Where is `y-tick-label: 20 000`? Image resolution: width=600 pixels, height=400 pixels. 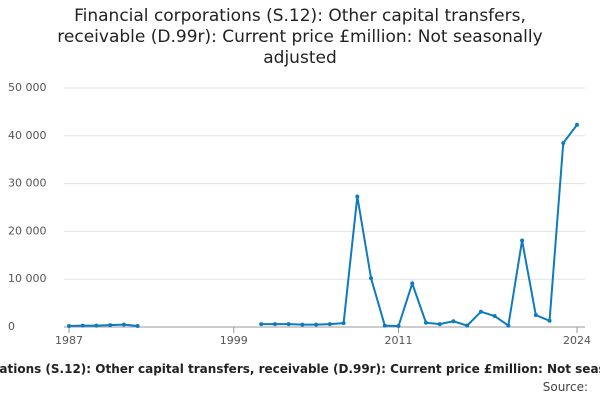 y-tick-label: 20 000 is located at coordinates (27, 230).